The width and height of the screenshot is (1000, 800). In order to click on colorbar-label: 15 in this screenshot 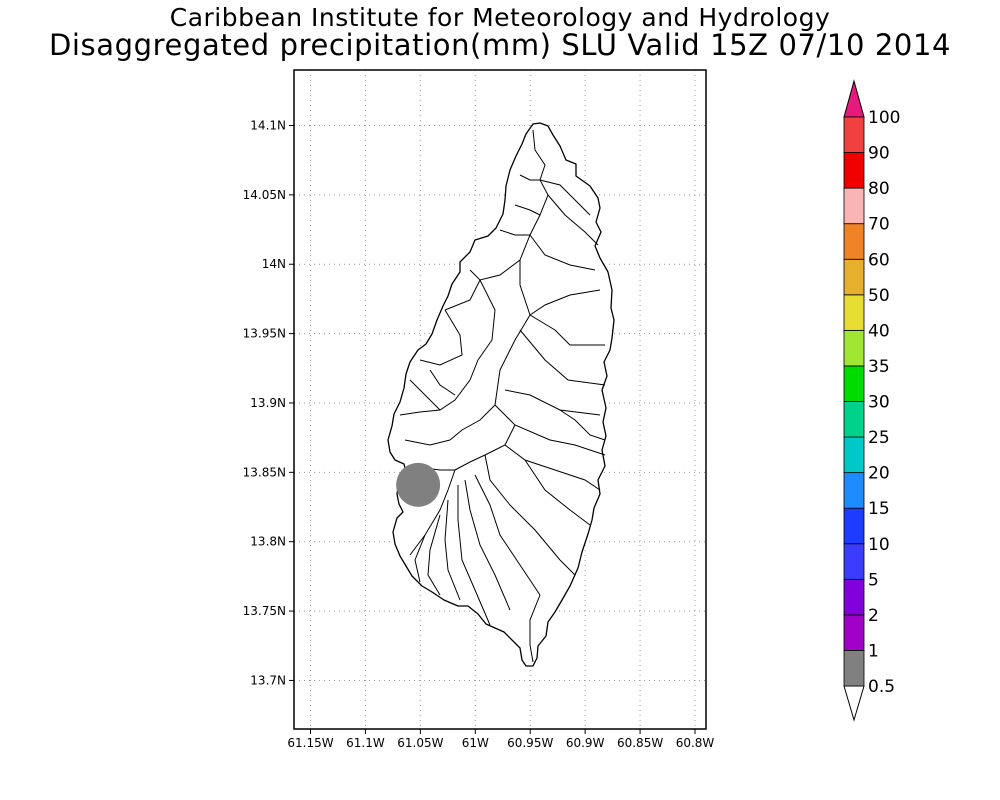, I will do `click(879, 509)`.